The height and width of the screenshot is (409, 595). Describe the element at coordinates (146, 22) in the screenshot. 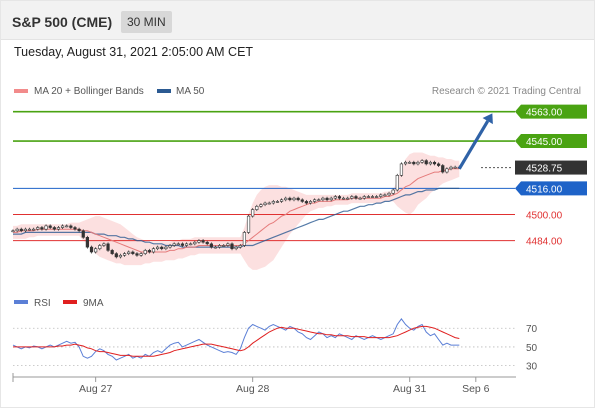

I see `interval-button: 30 MIN` at that location.